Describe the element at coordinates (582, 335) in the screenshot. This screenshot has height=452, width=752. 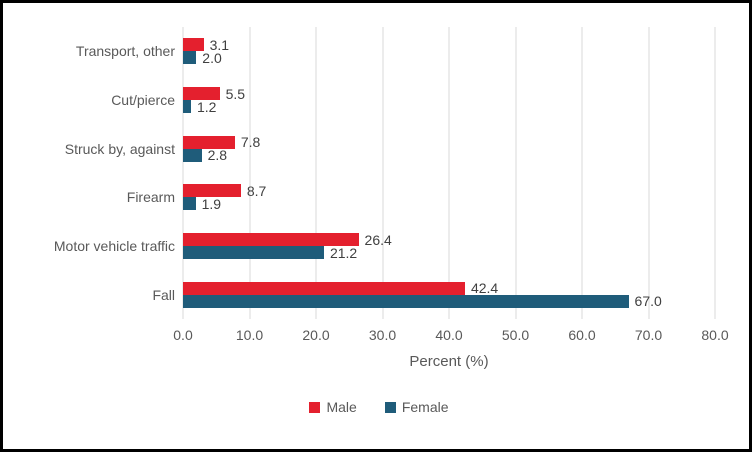
I see `x-tick-label: 60.0` at that location.